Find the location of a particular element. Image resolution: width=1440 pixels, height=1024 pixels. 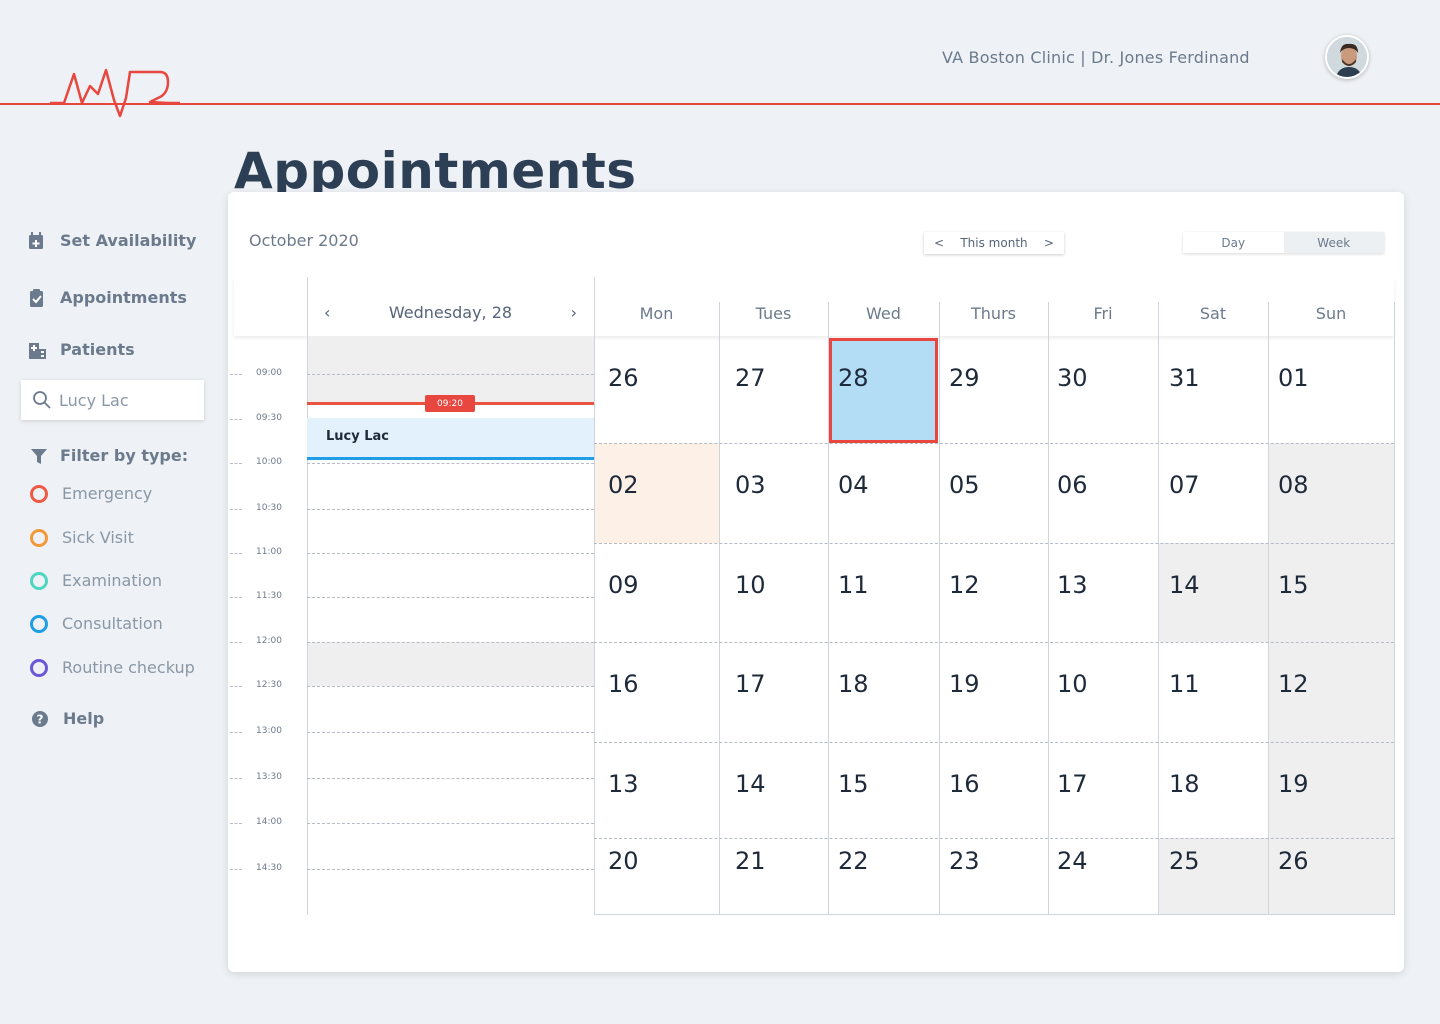

appointment-block: Lucy Lac is located at coordinates (450, 439).